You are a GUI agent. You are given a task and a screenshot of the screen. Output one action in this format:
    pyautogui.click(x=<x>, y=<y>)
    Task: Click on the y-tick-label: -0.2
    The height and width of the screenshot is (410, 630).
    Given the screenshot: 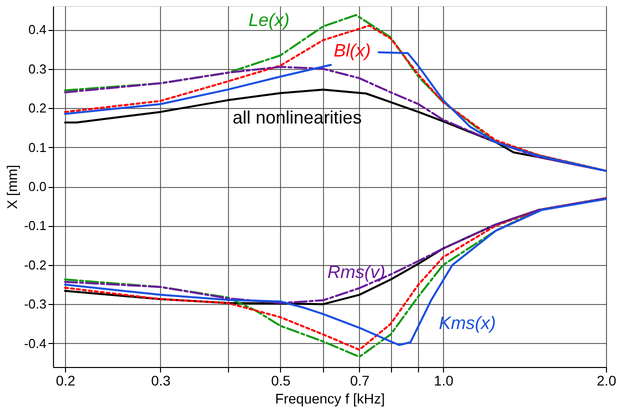 What is the action you would take?
    pyautogui.click(x=35, y=264)
    